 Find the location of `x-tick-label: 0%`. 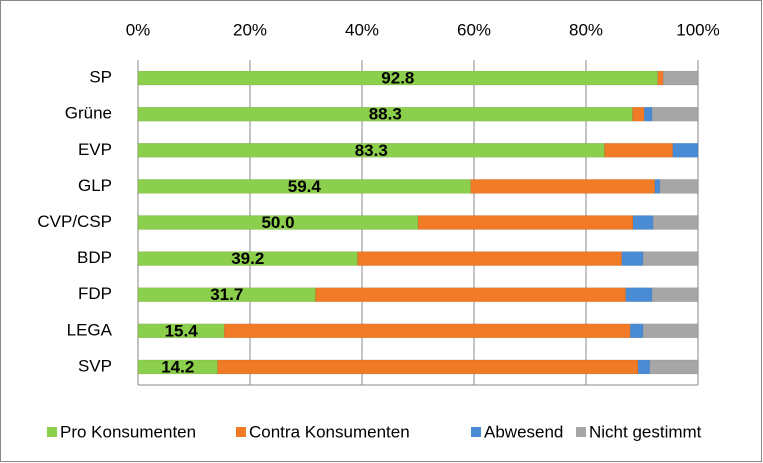

x-tick-label: 0% is located at coordinates (138, 29).